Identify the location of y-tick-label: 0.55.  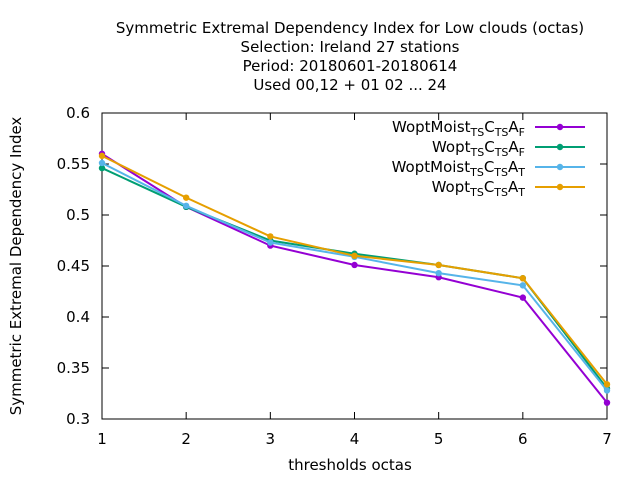
(73, 164).